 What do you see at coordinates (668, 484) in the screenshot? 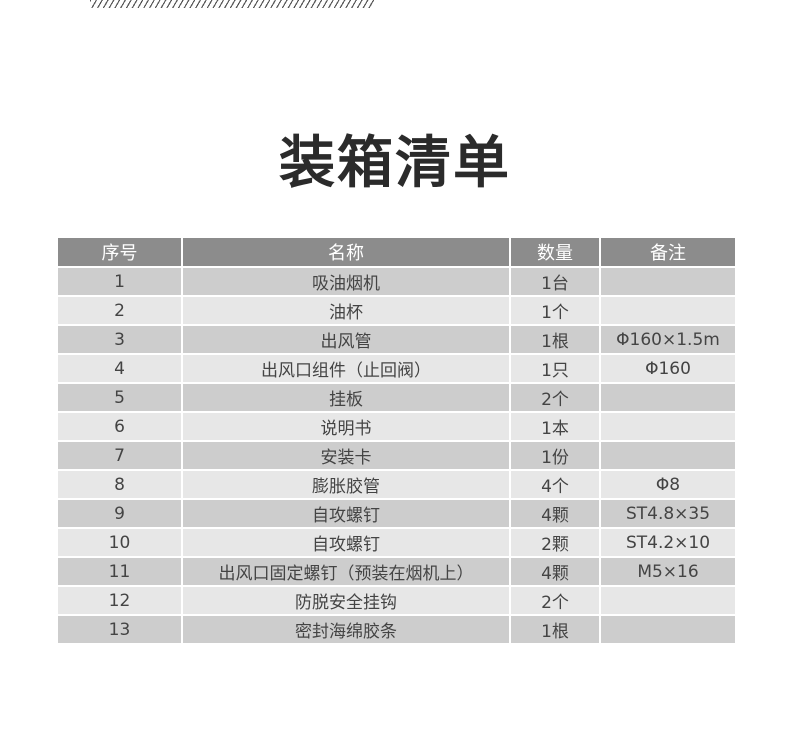
I see `cell-remark: Φ8` at bounding box center [668, 484].